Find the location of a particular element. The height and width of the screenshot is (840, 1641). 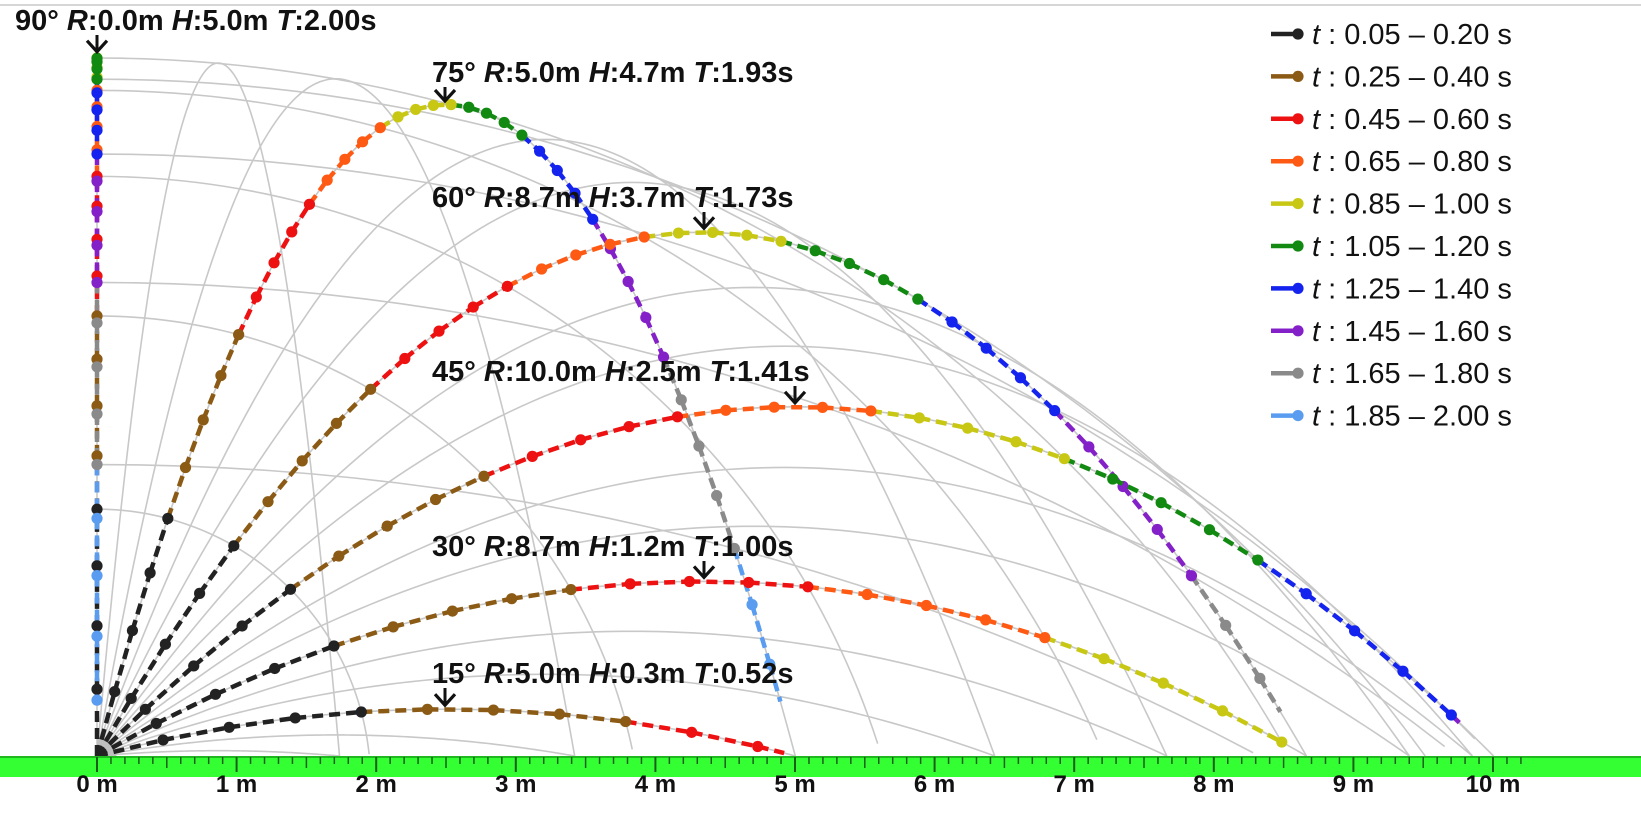

point-30deg-t0.80 is located at coordinates (1044, 637).